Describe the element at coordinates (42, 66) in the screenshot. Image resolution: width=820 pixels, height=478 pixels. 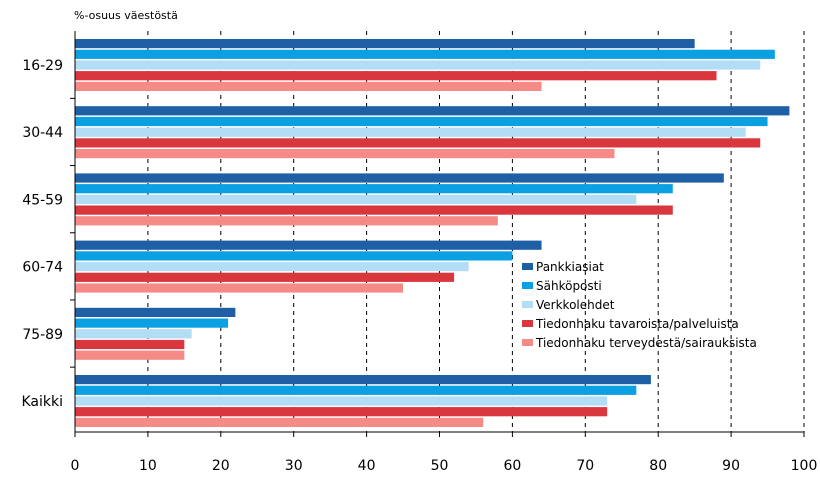
I see `category-label-16-29: 16-29` at that location.